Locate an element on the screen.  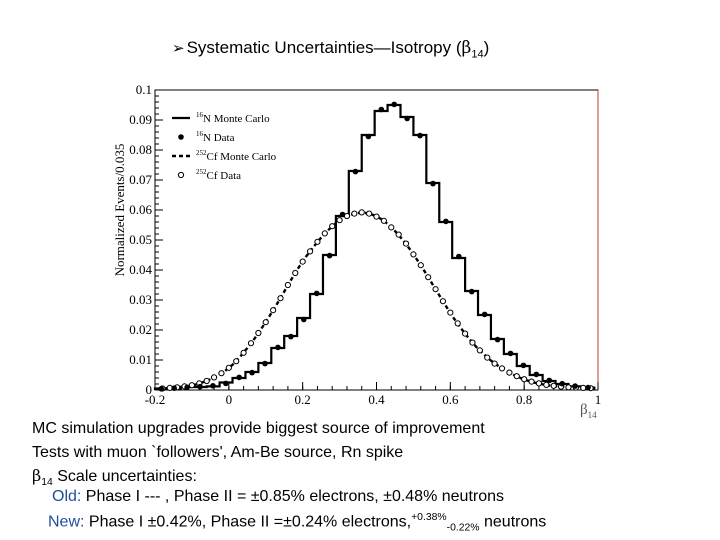
new-superscript: +0.38% is located at coordinates (429, 517).